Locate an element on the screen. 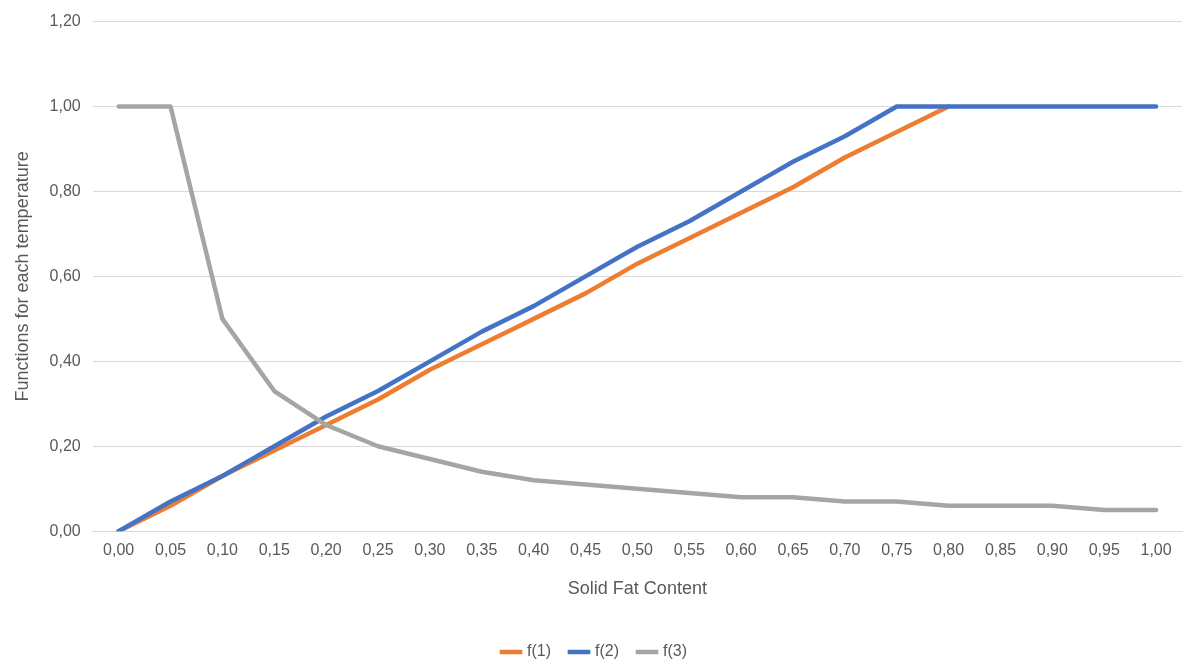 This screenshot has height=670, width=1192. x-tick-label: 0,10 is located at coordinates (222, 550).